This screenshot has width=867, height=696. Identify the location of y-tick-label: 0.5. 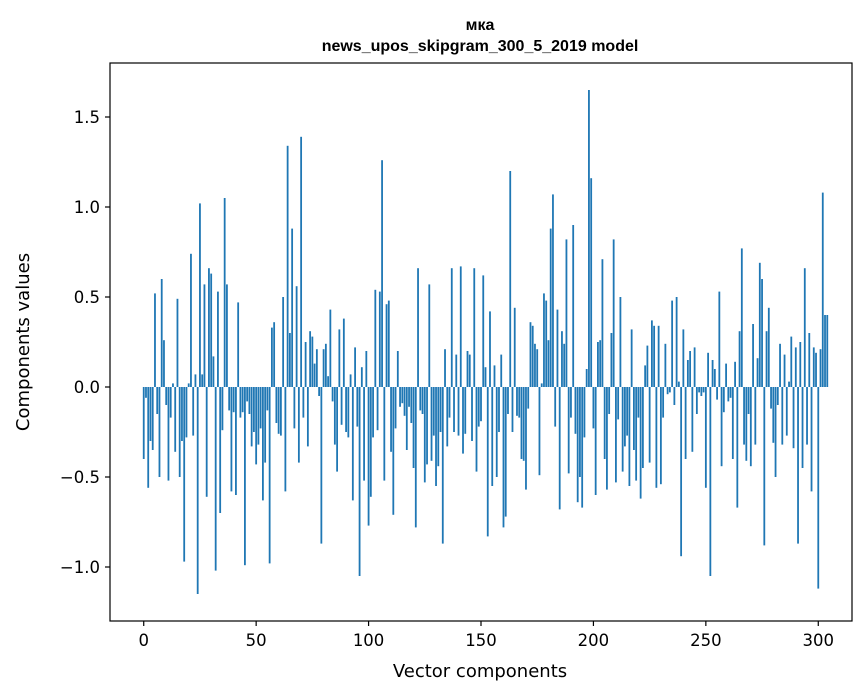
(87, 297).